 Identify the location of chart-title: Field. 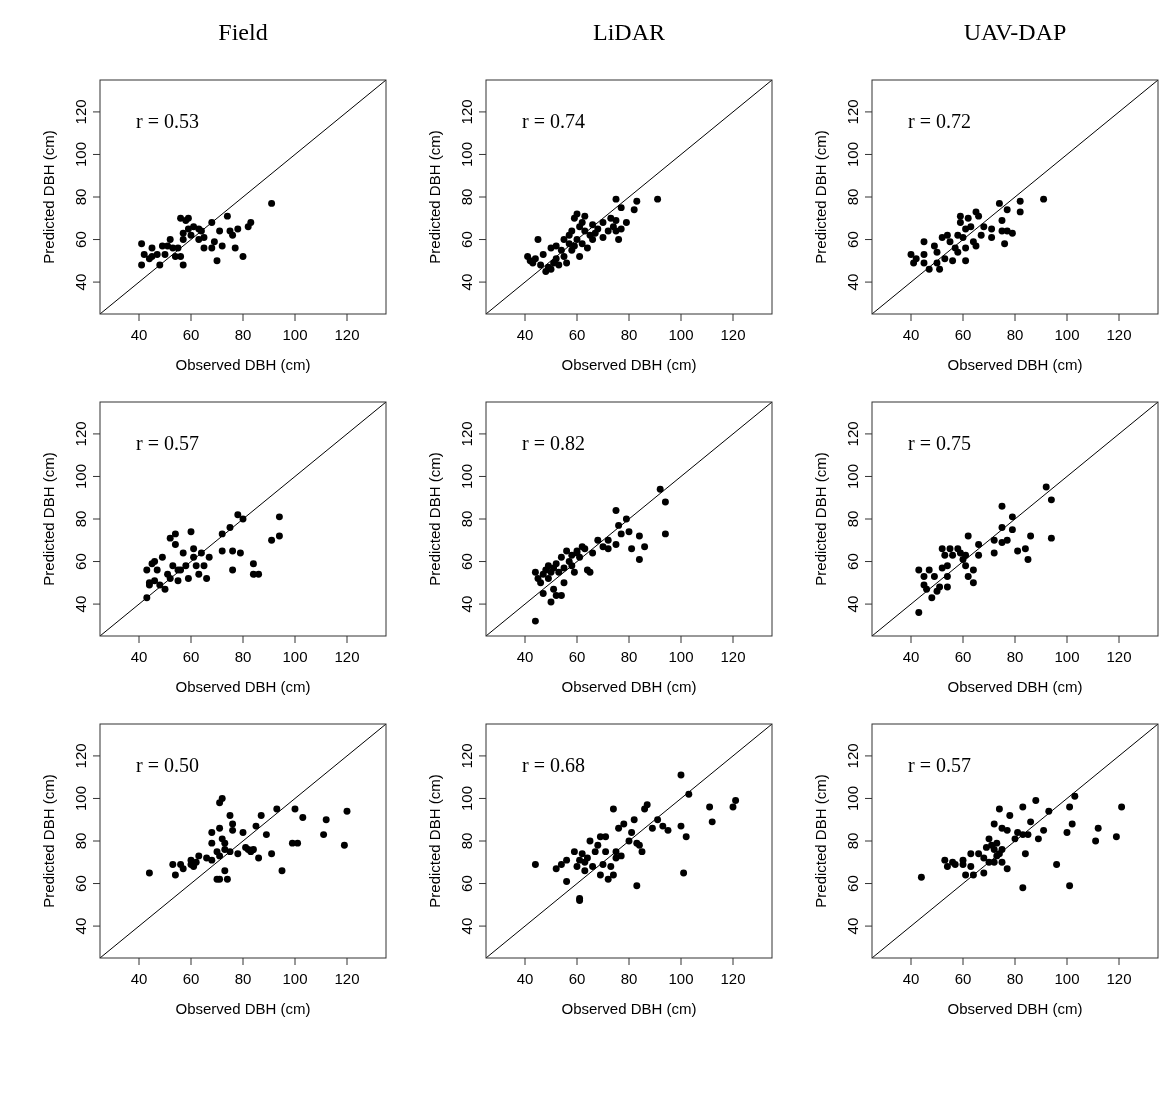
(243, 32).